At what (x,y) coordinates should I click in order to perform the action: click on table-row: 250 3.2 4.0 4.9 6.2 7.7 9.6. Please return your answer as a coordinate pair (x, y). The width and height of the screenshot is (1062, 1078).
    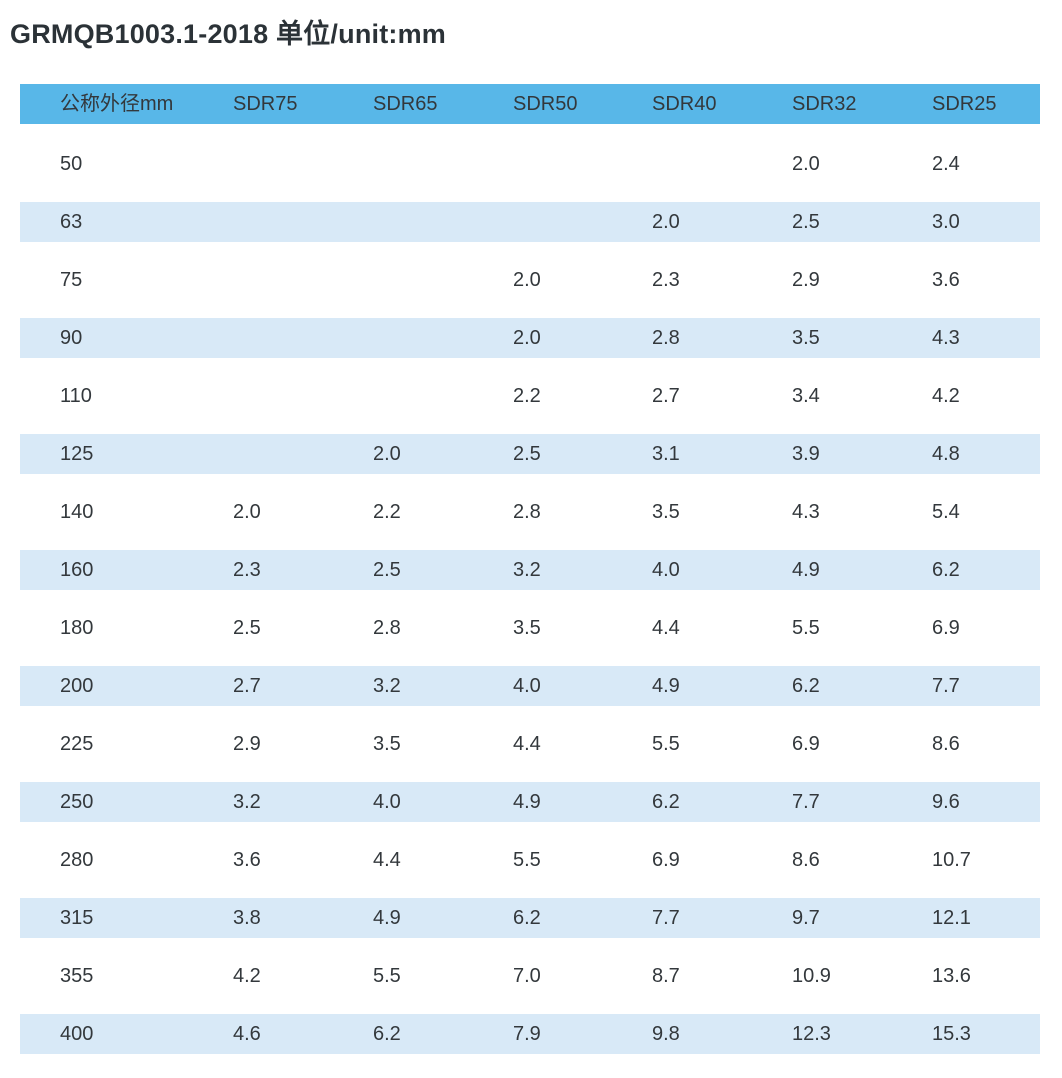
    Looking at the image, I should click on (530, 802).